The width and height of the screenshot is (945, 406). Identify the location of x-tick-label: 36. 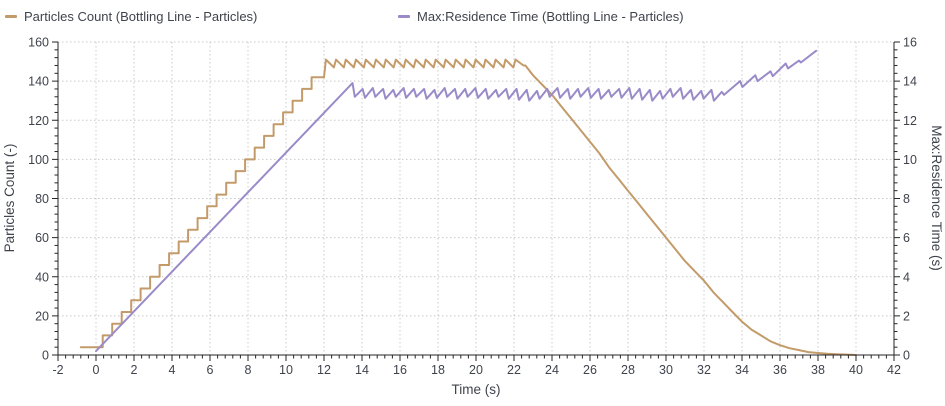
(780, 370).